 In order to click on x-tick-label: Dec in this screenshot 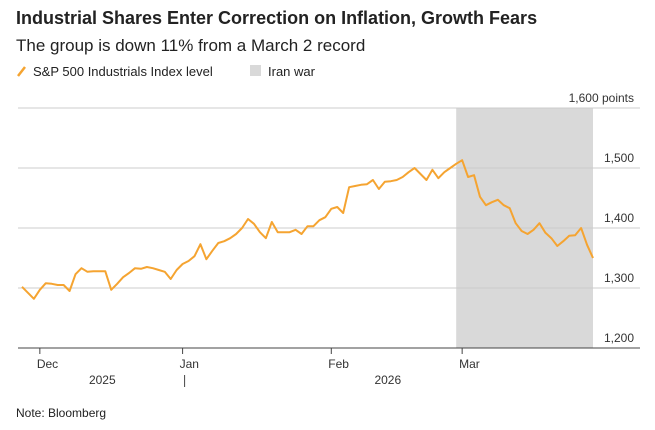, I will do `click(47, 364)`.